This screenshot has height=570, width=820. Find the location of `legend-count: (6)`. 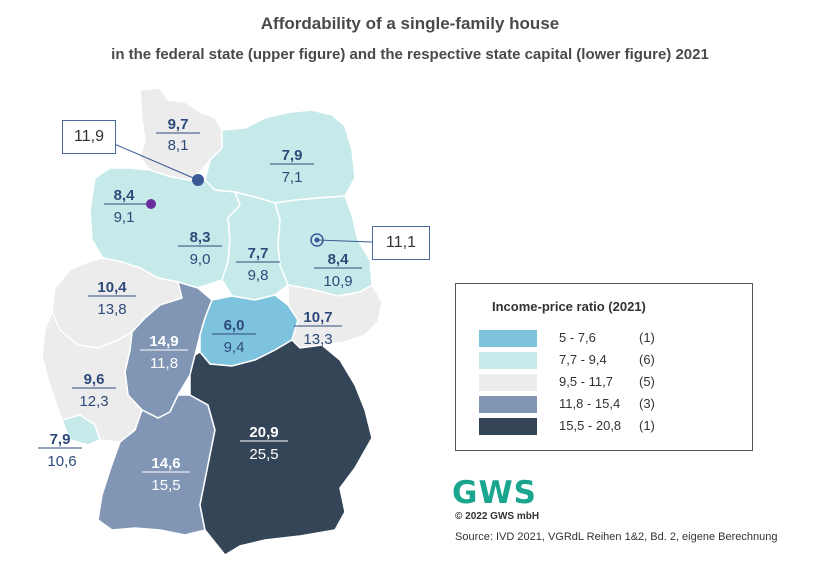

legend-count: (6) is located at coordinates (647, 359).